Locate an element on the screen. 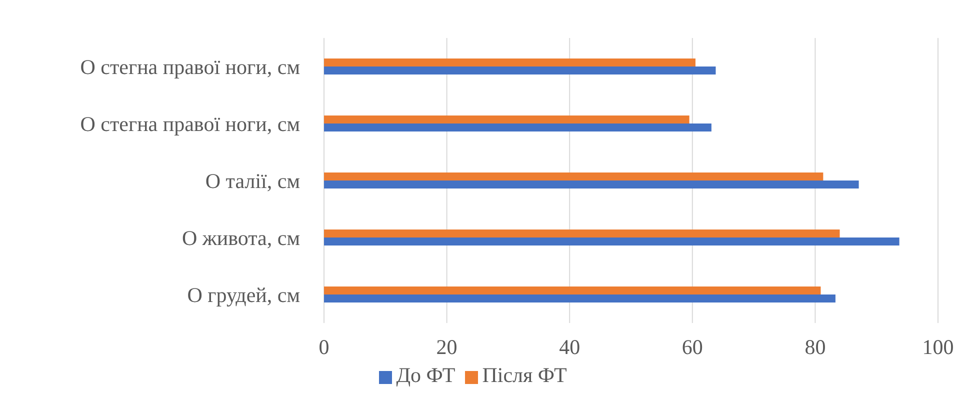 The width and height of the screenshot is (974, 405). y-tick-label: О живота, см is located at coordinates (241, 238).